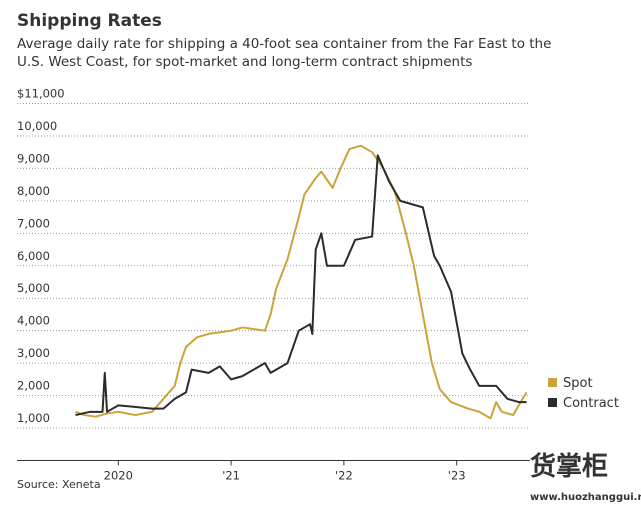 The image size is (641, 515). Describe the element at coordinates (118, 476) in the screenshot. I see `x-tick-label: 2020` at that location.